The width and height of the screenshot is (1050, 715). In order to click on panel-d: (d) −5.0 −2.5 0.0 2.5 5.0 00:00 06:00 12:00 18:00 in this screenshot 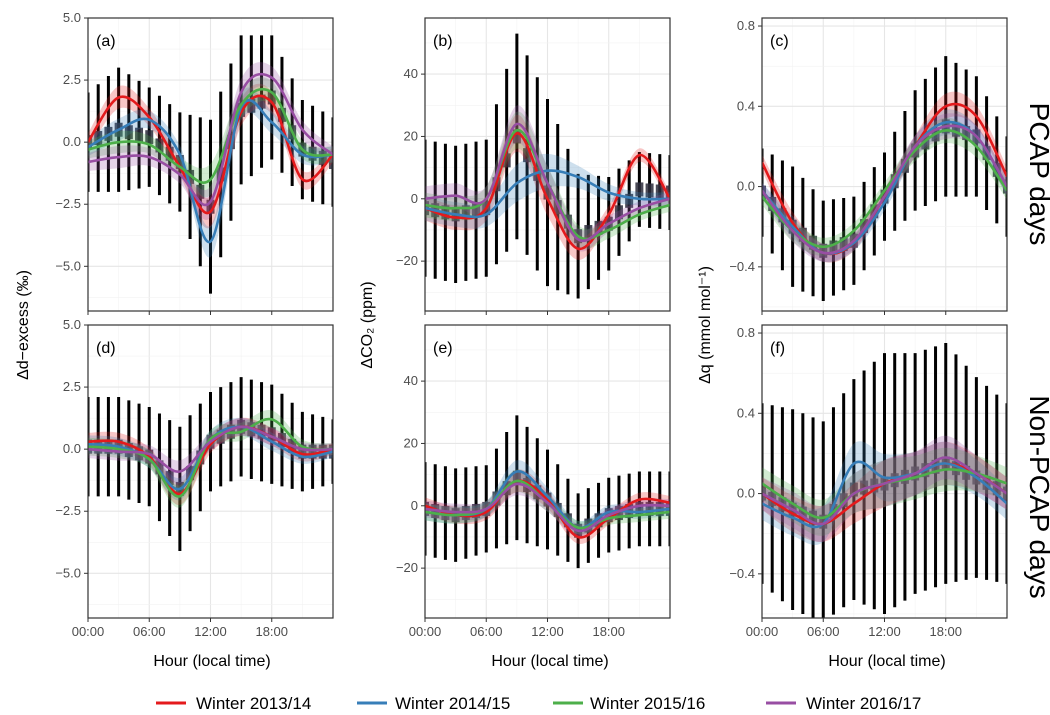, I will do `click(194, 478)`.